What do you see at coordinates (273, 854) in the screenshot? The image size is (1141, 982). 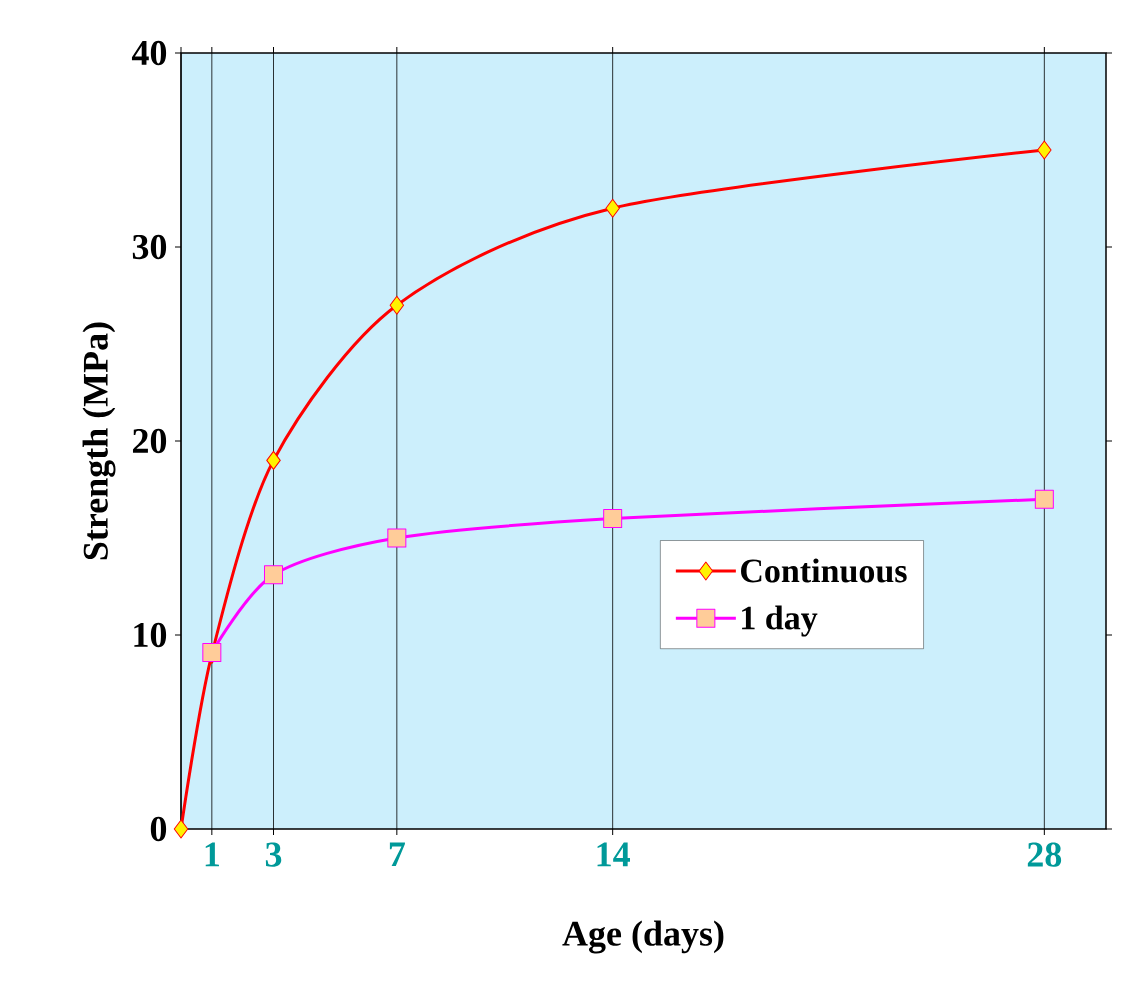 I see `x-tick-label: 3` at bounding box center [273, 854].